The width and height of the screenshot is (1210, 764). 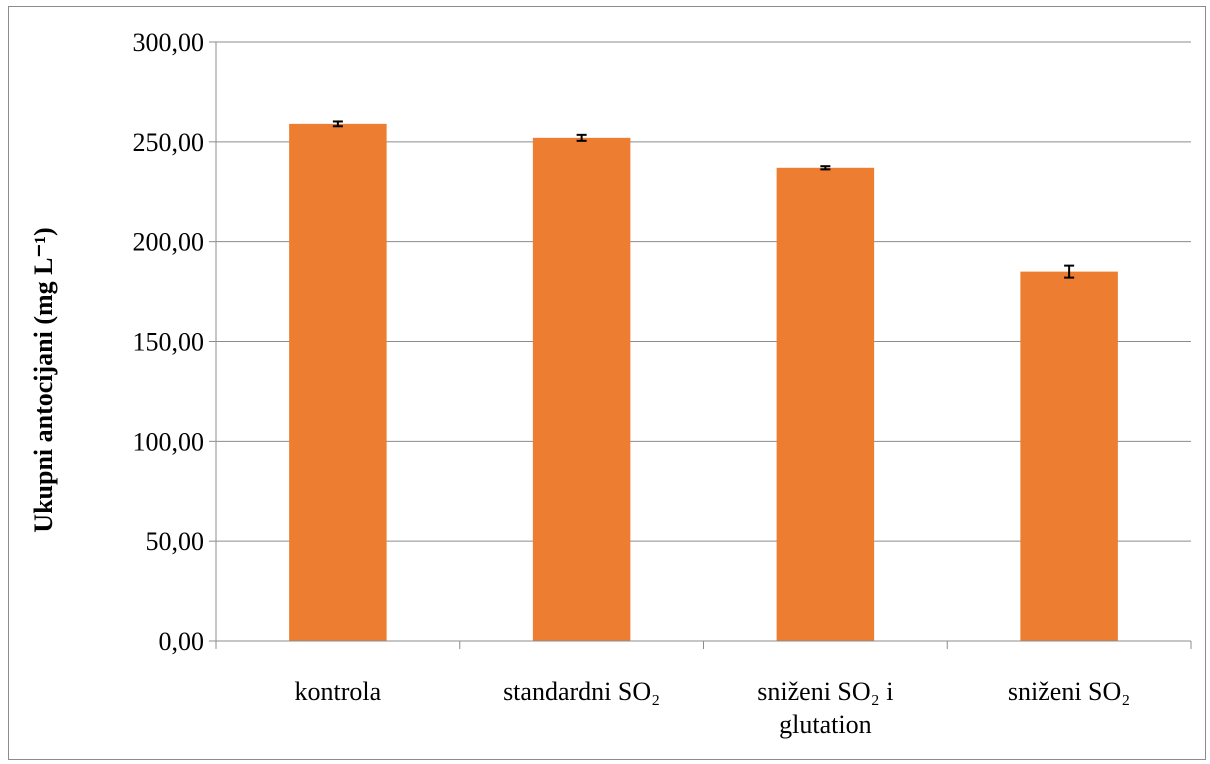 What do you see at coordinates (825, 691) in the screenshot?
I see `x-category-label: sniženi SO₂ i` at bounding box center [825, 691].